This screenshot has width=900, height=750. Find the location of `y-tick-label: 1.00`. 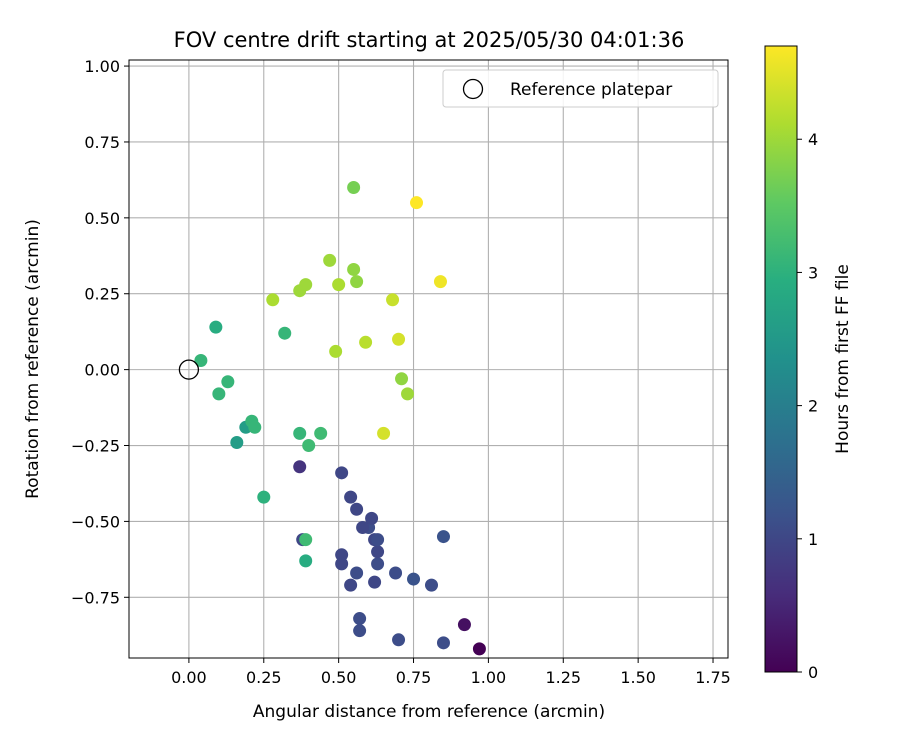

y-tick-label: 1.00 is located at coordinates (102, 66).